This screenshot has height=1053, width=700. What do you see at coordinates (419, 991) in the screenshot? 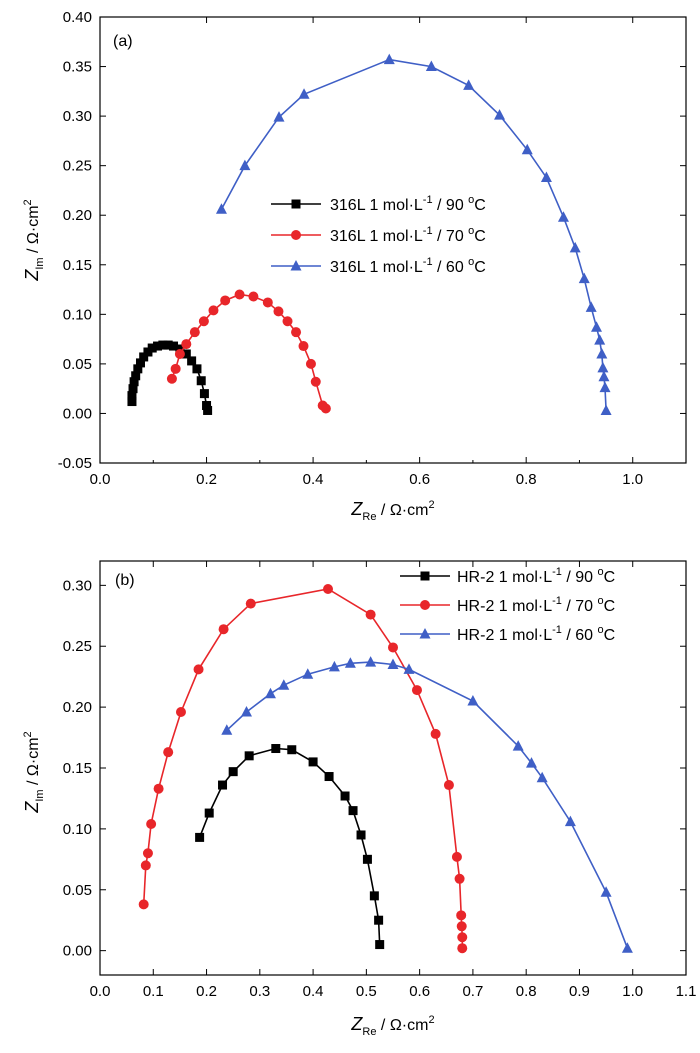
I see `panel-b-x-tick-label: 0.6` at bounding box center [419, 991].